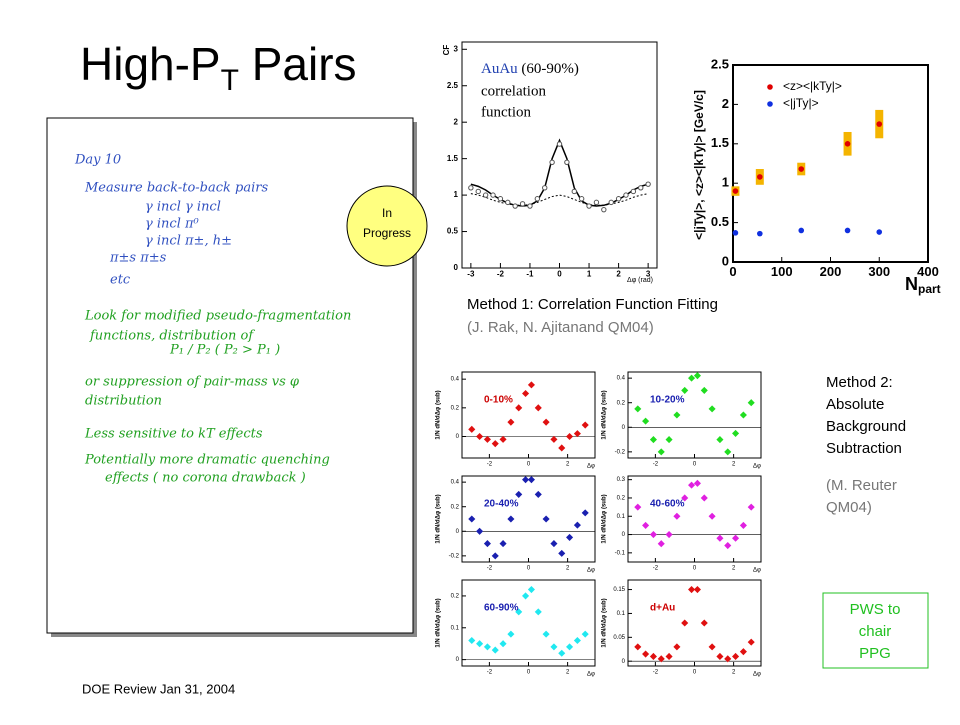 The height and width of the screenshot is (725, 960). What do you see at coordinates (911, 284) in the screenshot?
I see `x-label-main: N` at bounding box center [911, 284].